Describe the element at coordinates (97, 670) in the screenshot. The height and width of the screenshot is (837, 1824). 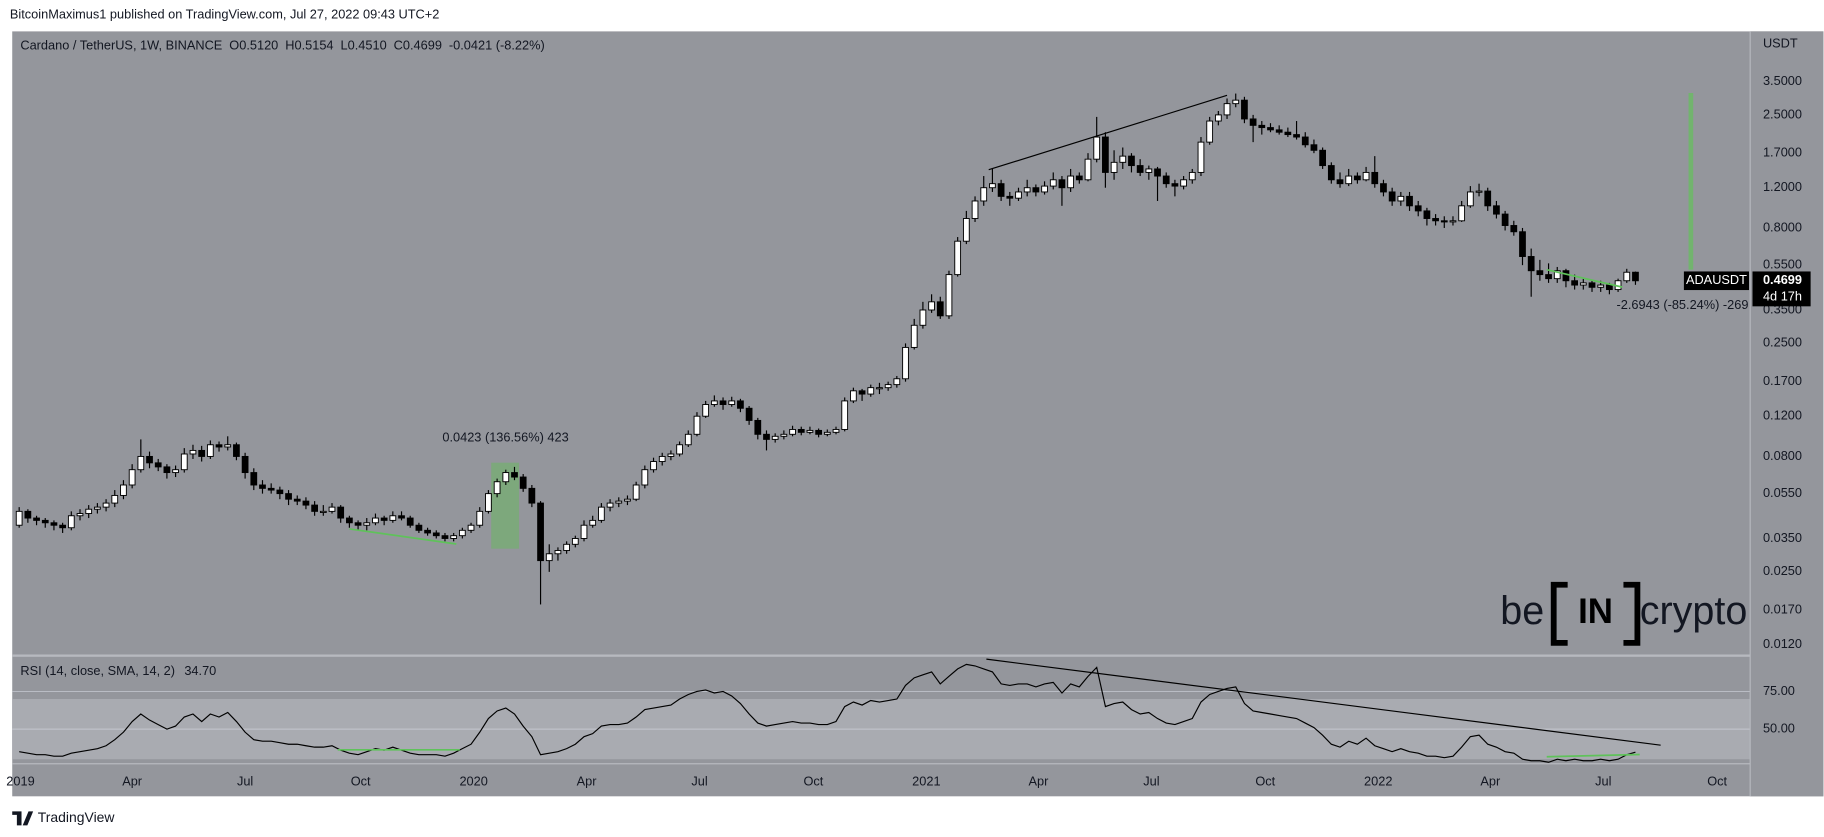
I see `rsi-title: RSI (14, close, SMA, 14, 2)` at that location.